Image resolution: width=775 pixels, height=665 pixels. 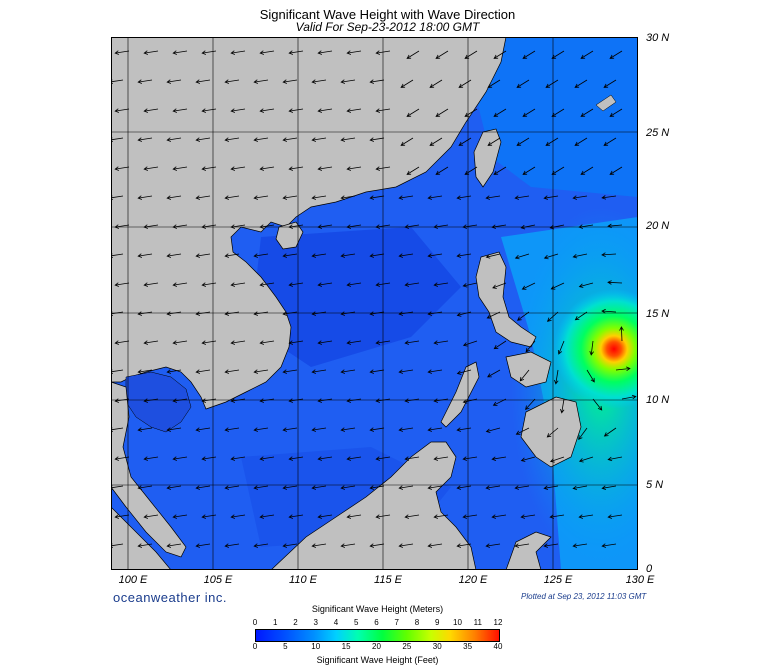 I want to click on land-luzon, so click(x=506, y=299).